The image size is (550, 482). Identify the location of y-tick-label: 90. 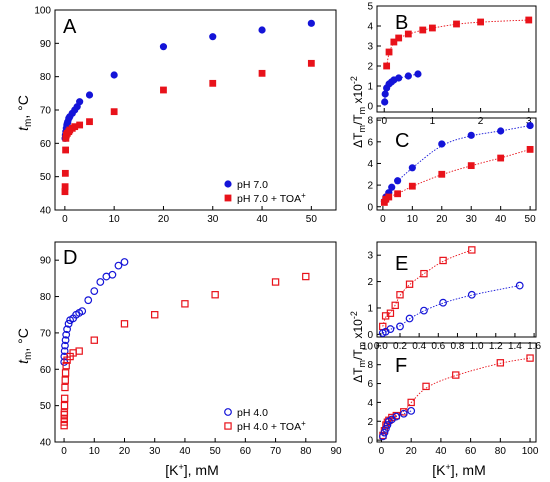
(46, 44).